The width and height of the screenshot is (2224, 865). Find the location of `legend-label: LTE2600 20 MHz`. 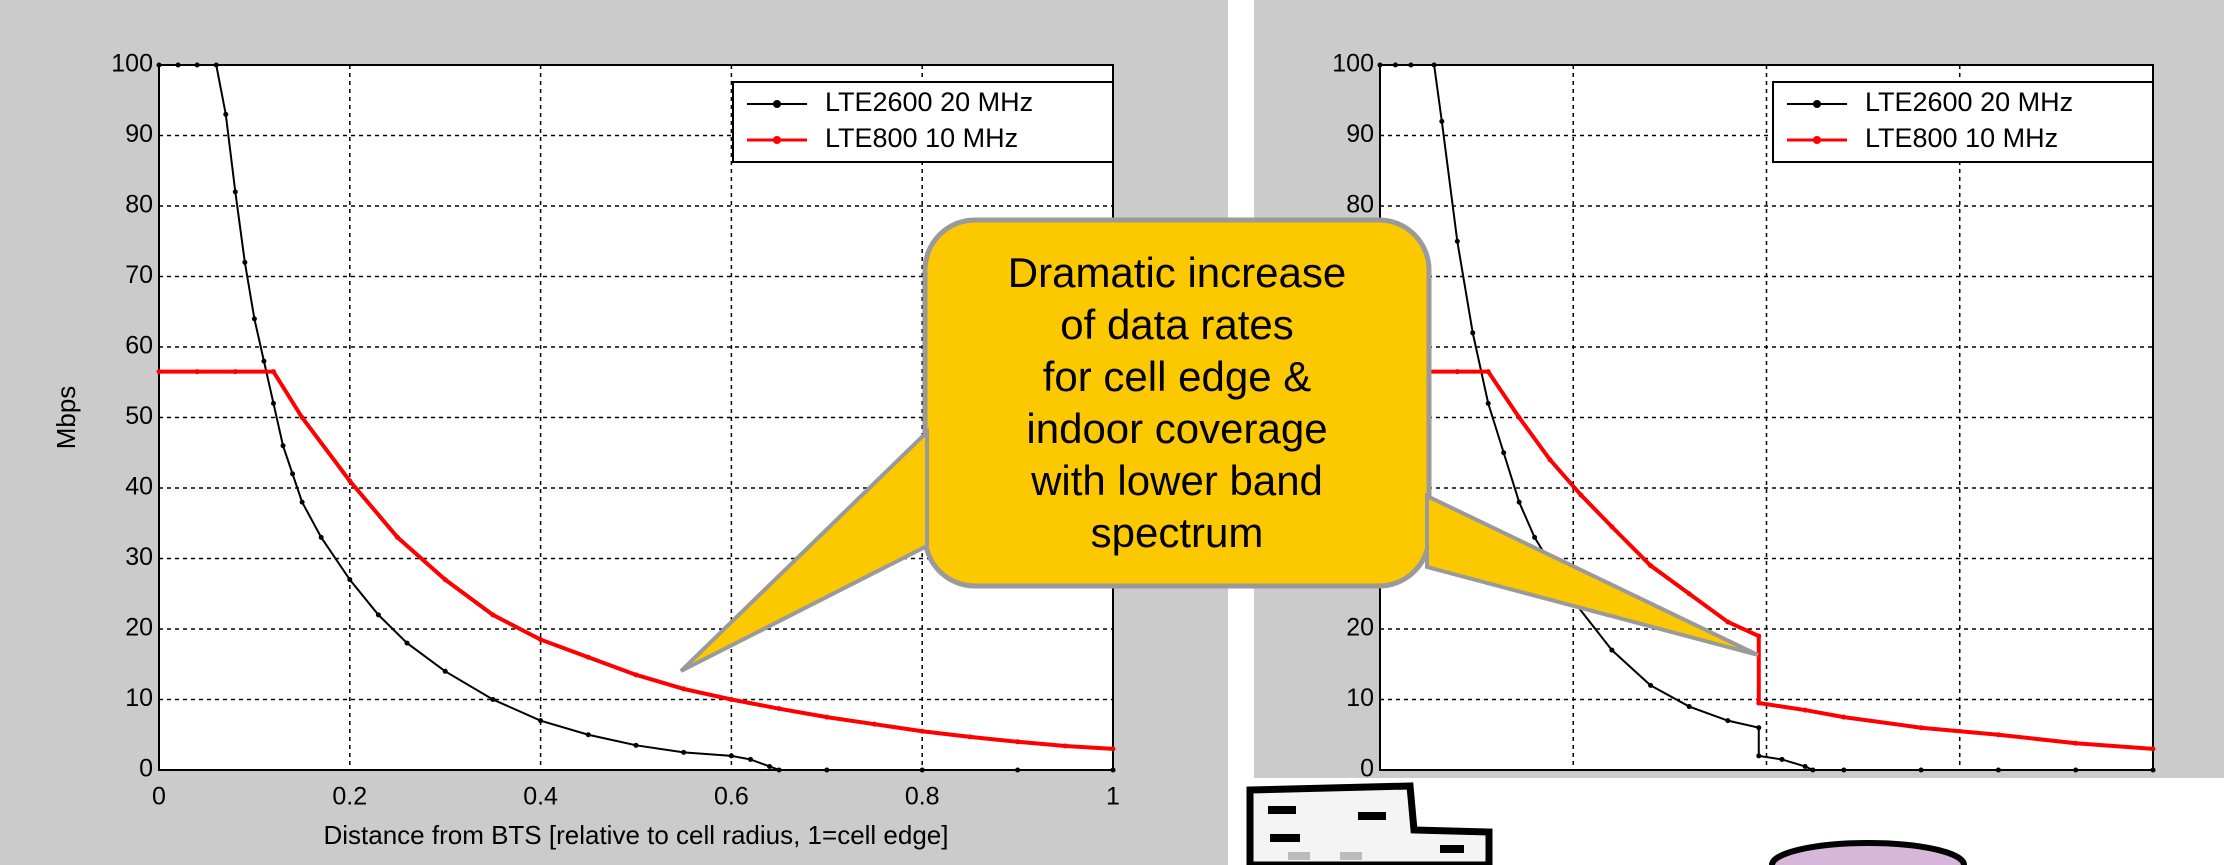

legend-label: LTE2600 20 MHz is located at coordinates (929, 102).